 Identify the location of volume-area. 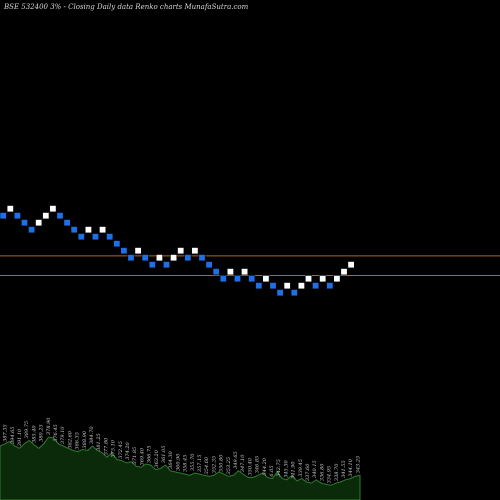
(180, 468).